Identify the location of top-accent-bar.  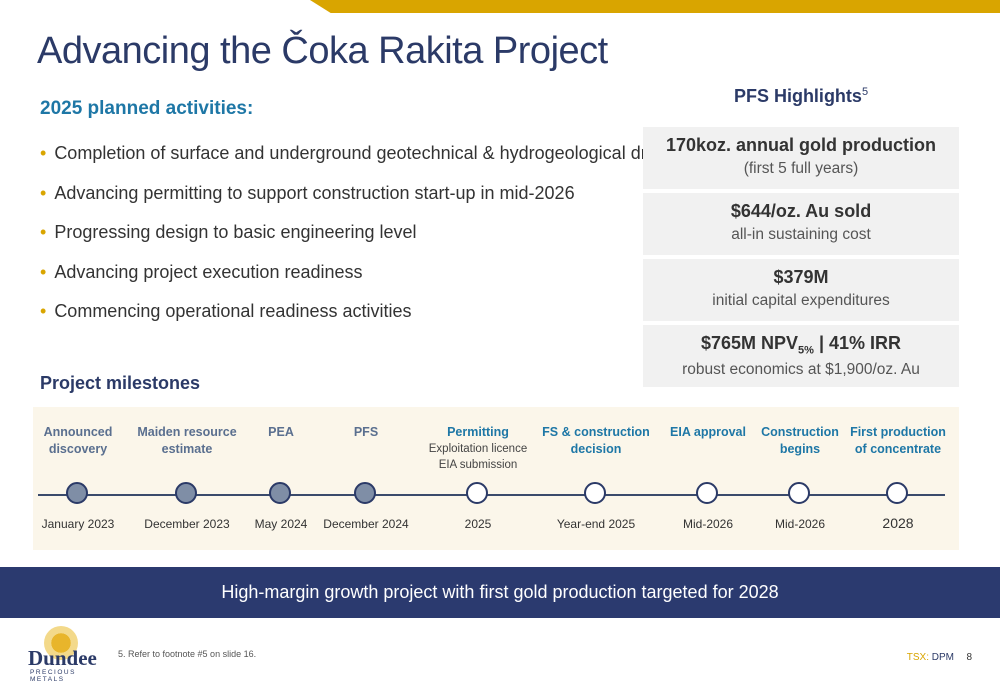
(655, 6).